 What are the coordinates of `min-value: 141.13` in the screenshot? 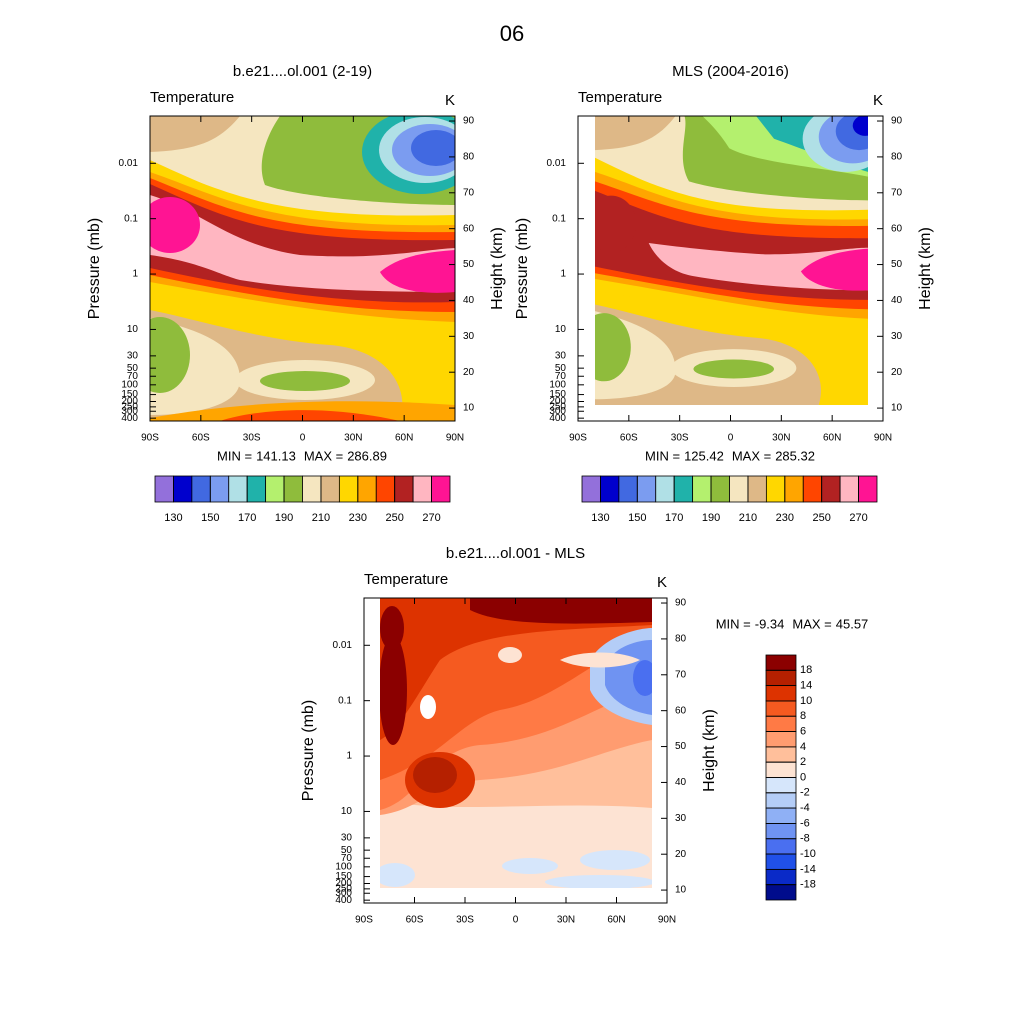 It's located at (276, 455).